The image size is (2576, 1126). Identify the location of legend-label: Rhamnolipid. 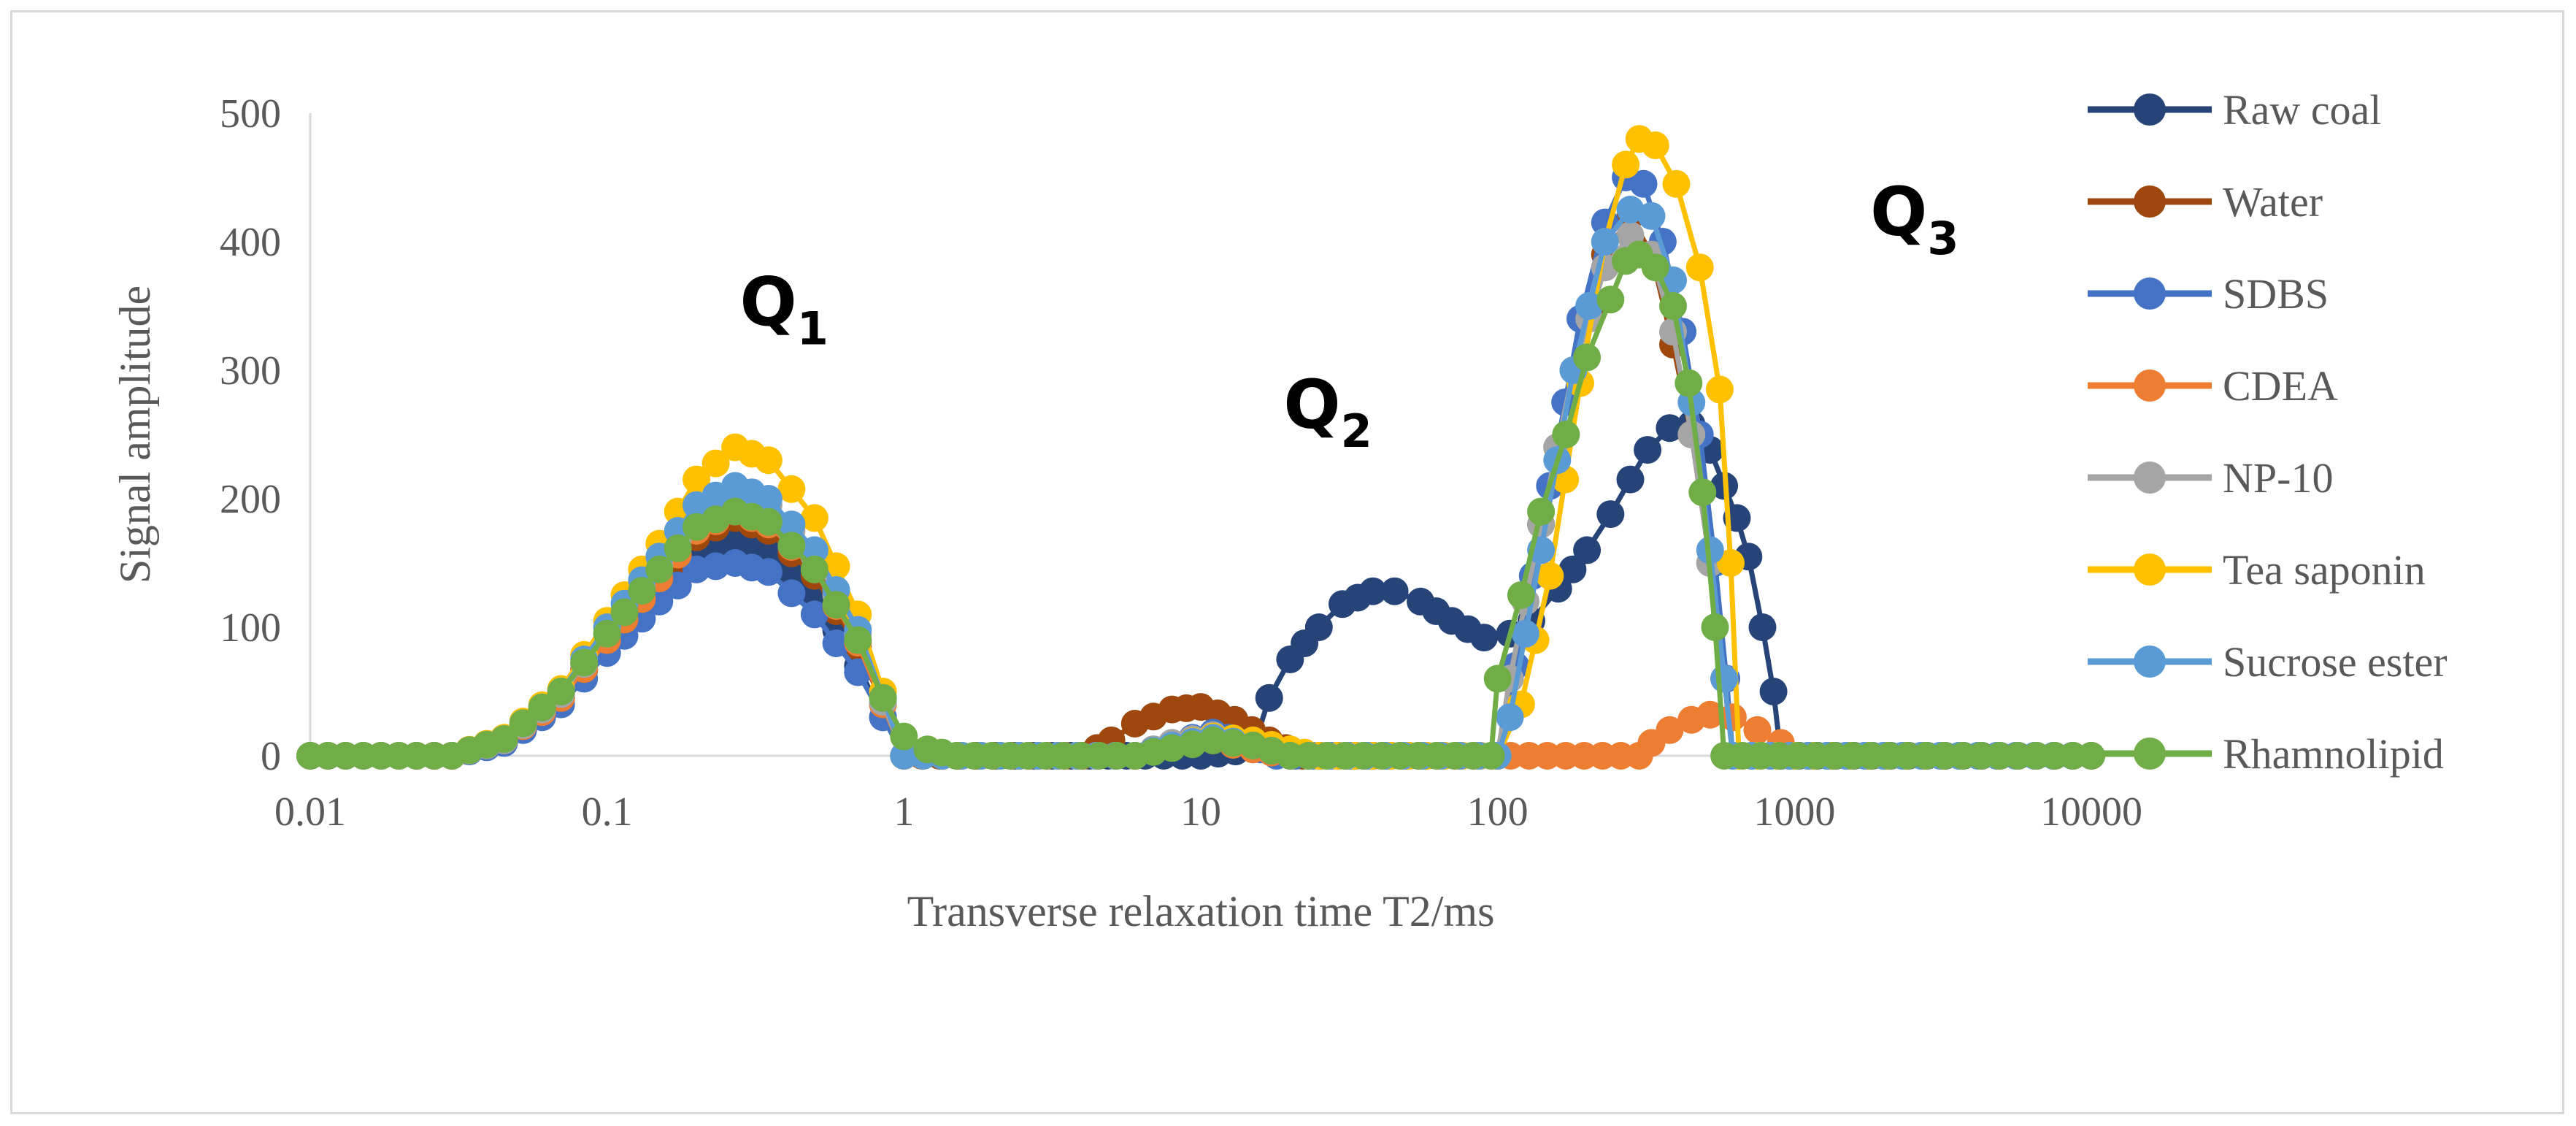
(2333, 754).